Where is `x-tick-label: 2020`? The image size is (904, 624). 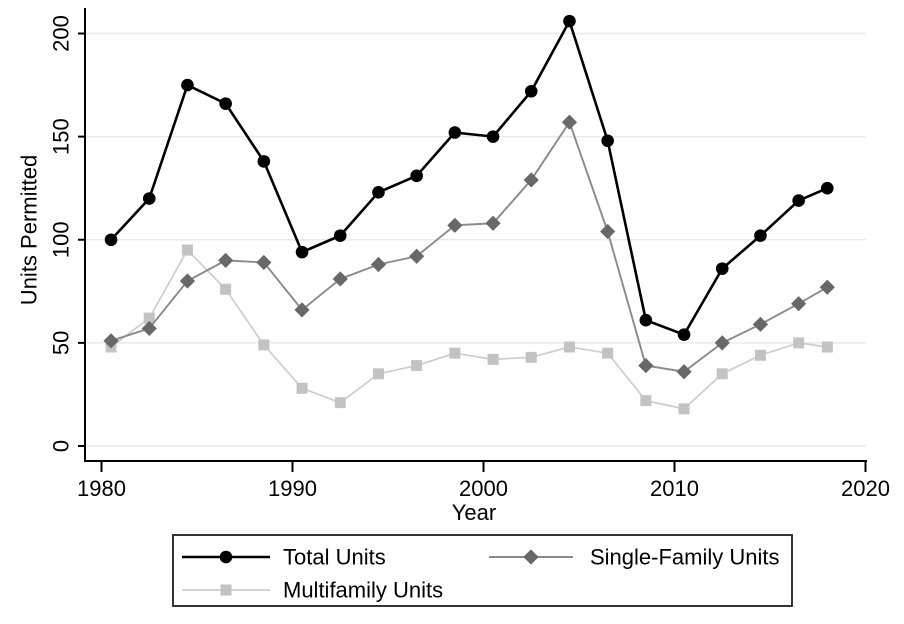 x-tick-label: 2020 is located at coordinates (865, 488).